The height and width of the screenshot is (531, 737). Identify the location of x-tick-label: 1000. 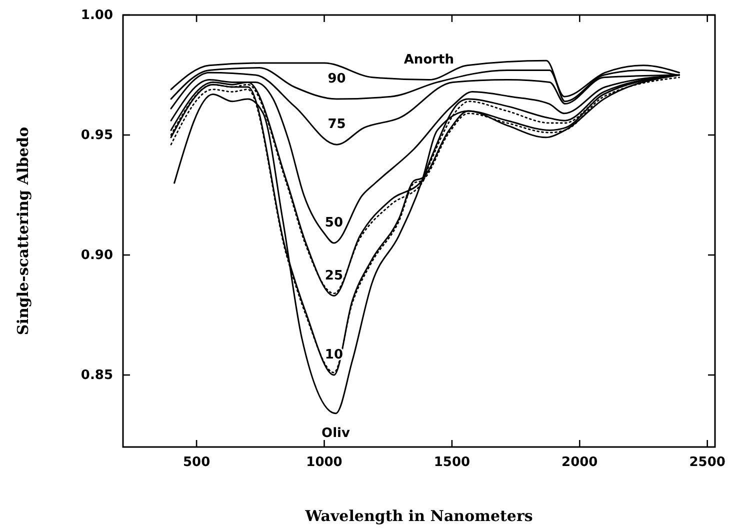
(324, 462).